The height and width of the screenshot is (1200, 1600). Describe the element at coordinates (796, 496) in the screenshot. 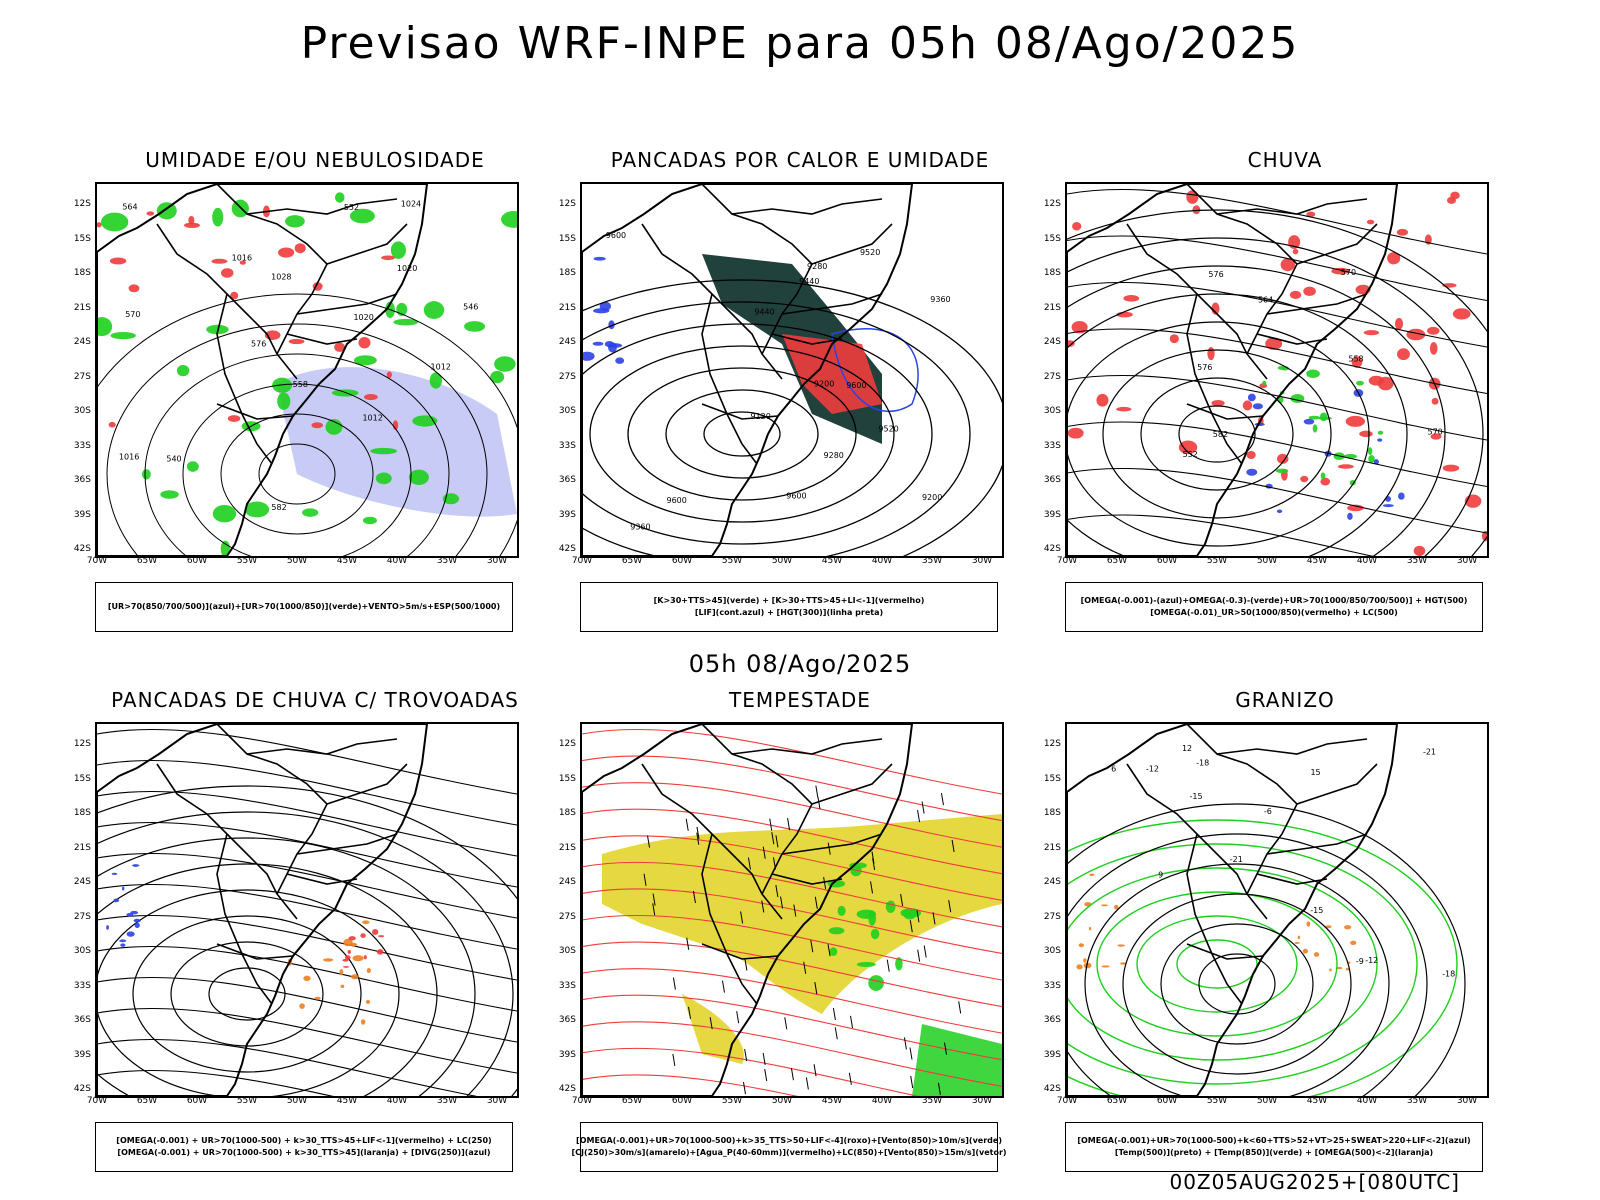

I see `contour-label: 9600` at that location.